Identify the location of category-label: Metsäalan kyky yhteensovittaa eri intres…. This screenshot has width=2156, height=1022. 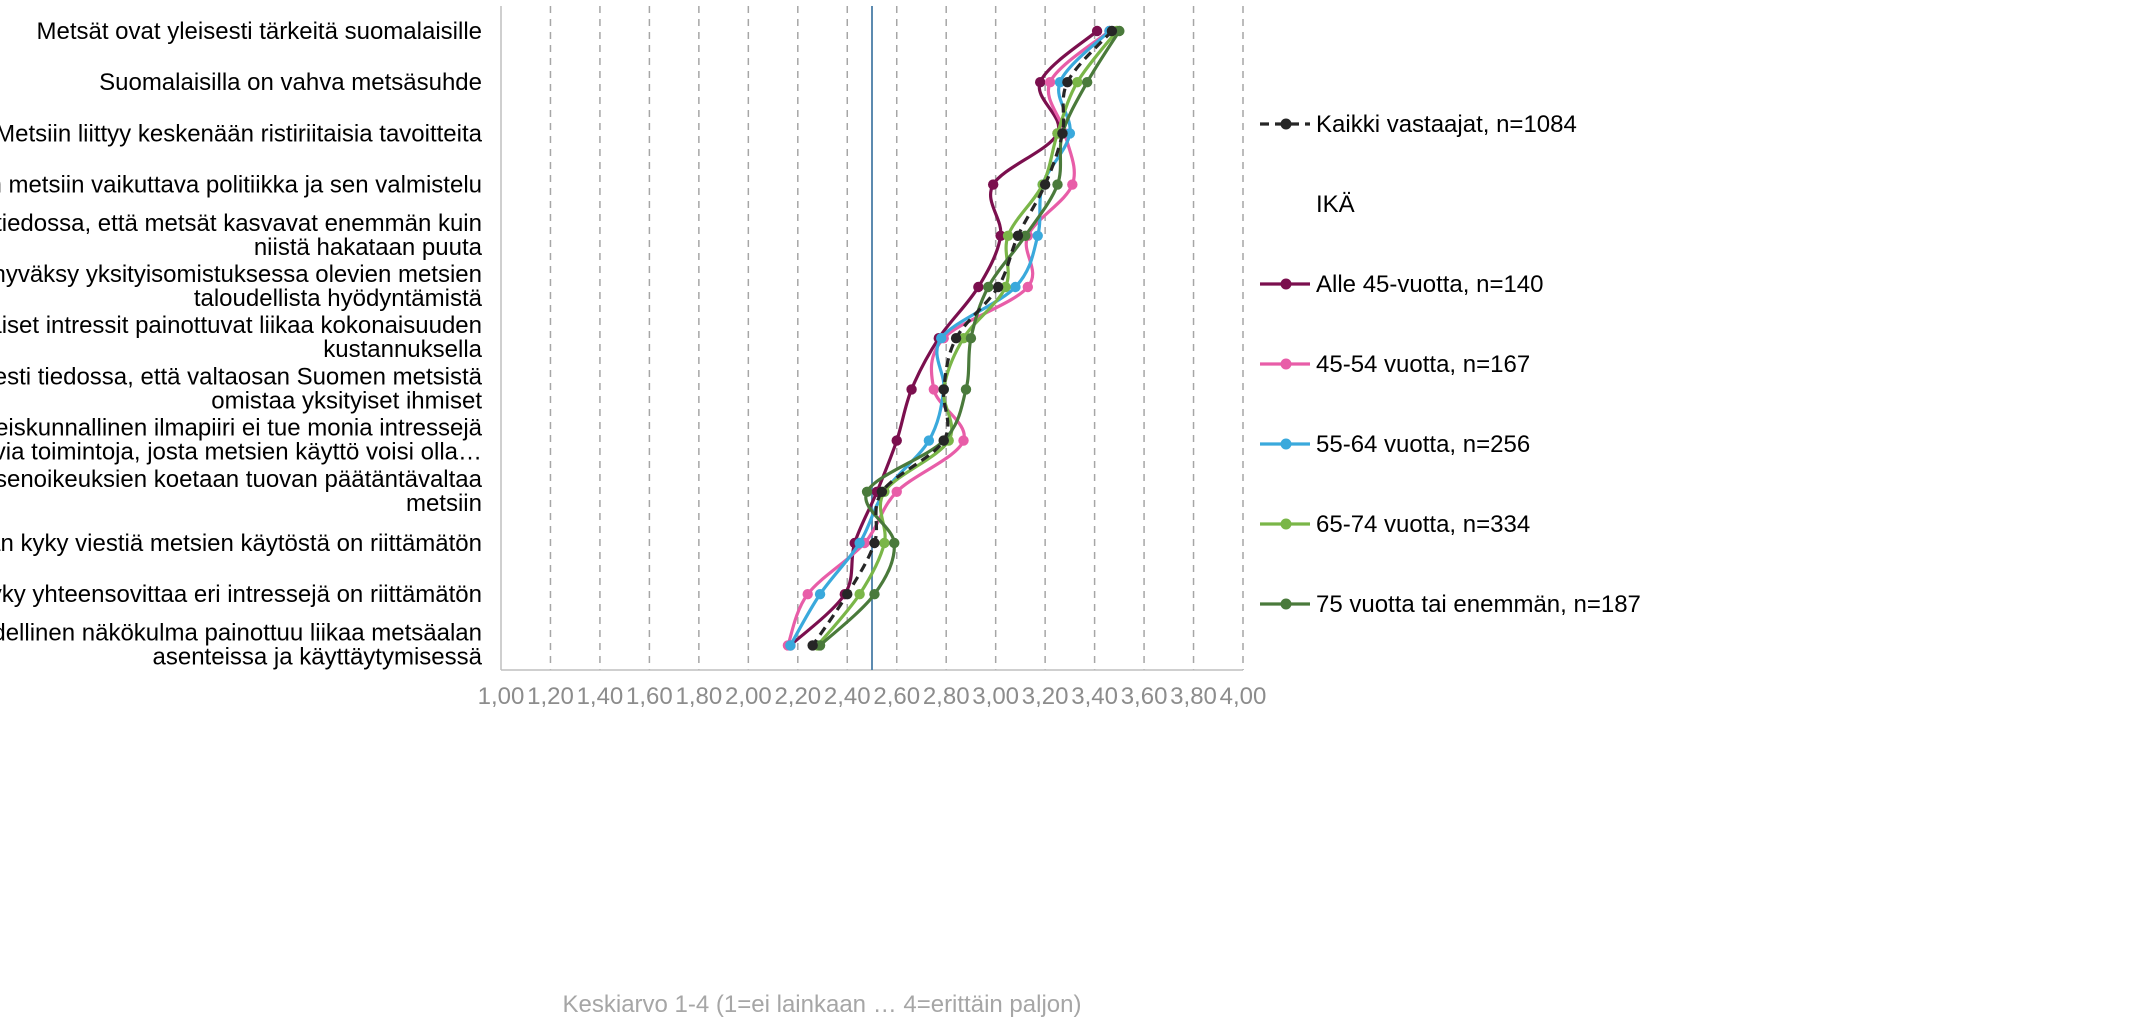
(241, 594).